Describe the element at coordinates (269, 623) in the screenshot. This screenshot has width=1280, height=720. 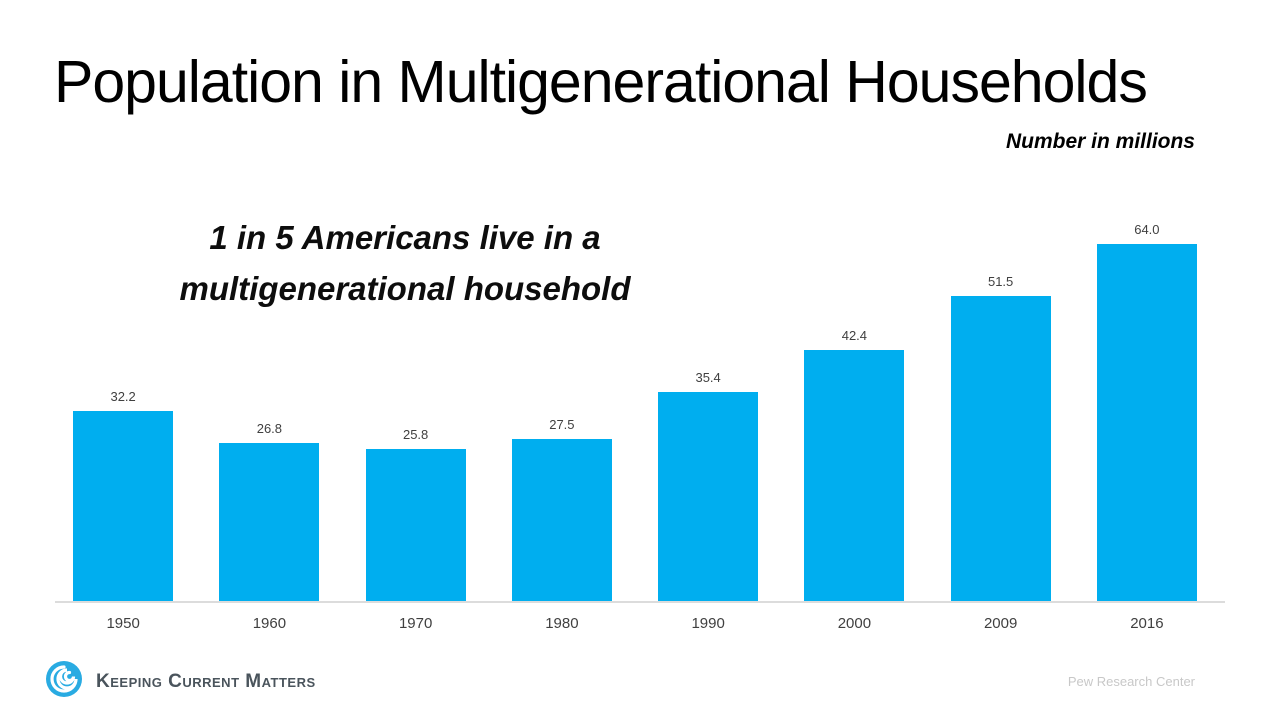
I see `x-axis-label: 1960` at that location.